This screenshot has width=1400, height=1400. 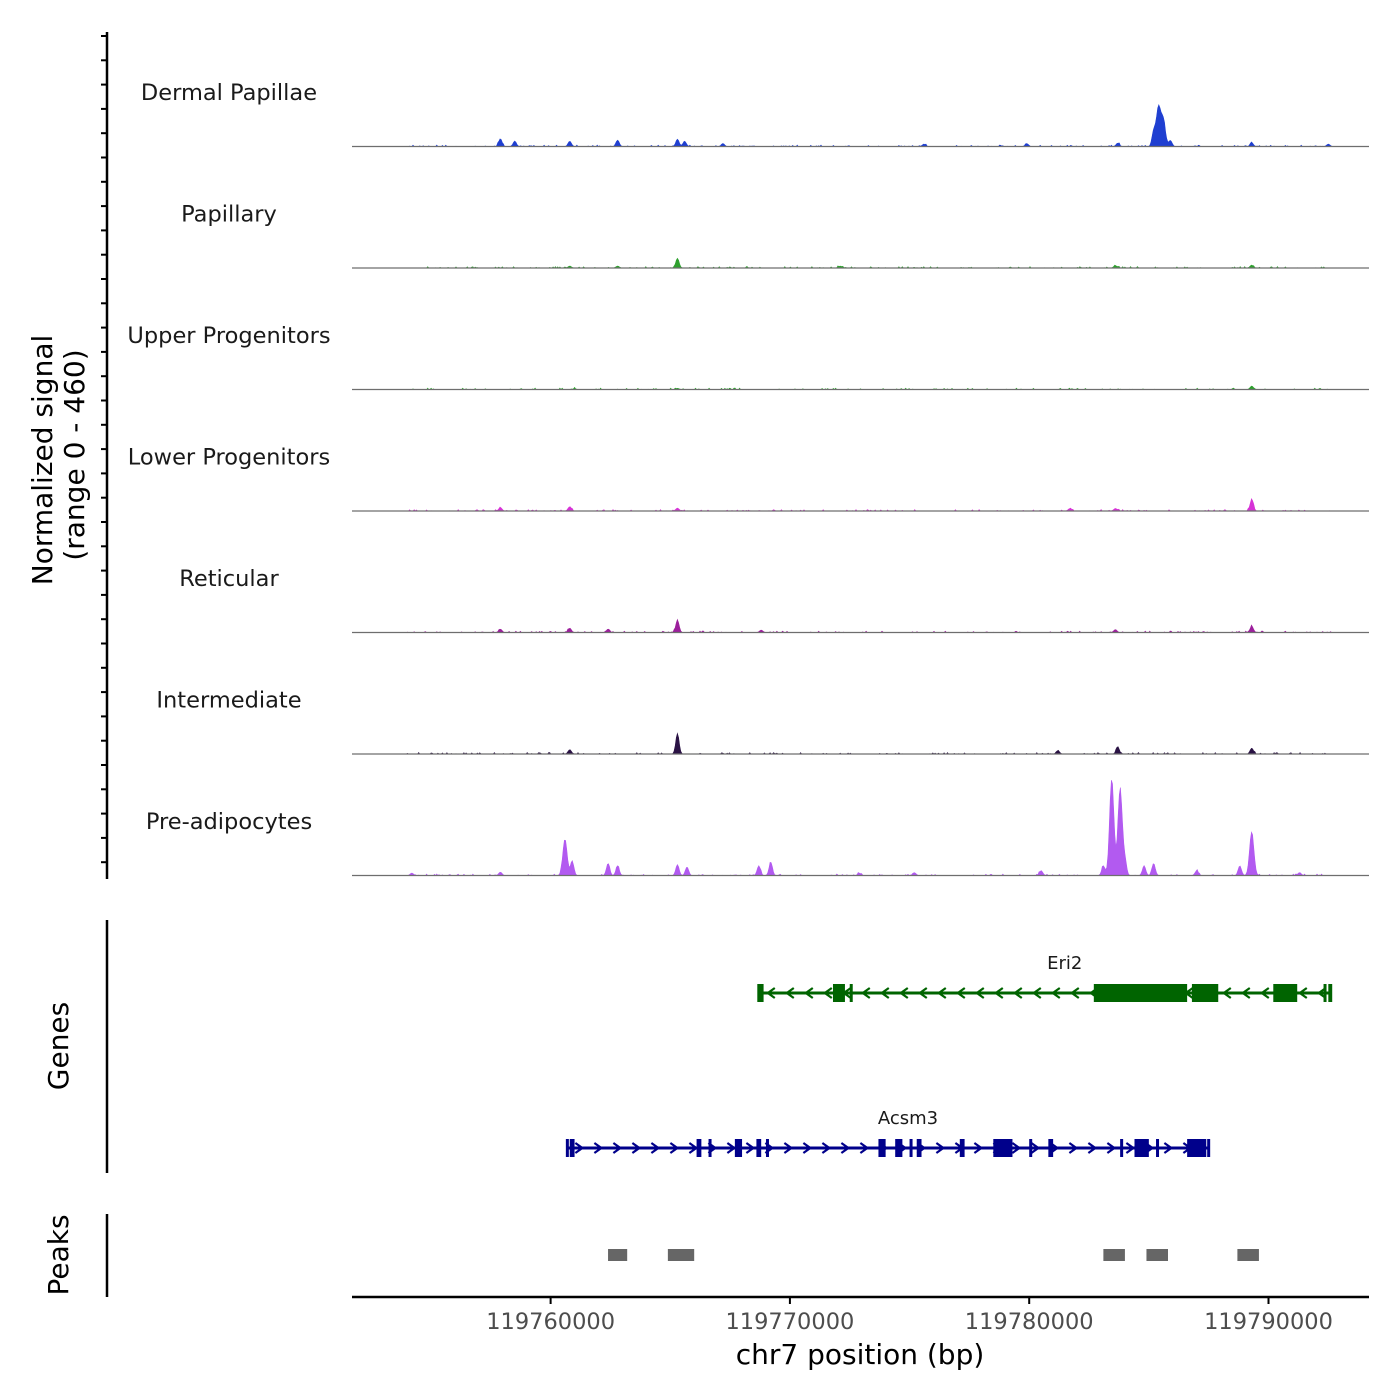 I want to click on track-label: Upper Progenitors, so click(x=228, y=336).